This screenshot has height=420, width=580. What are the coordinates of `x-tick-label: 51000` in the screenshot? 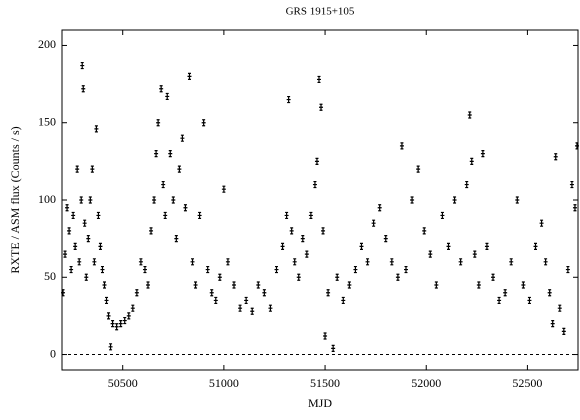 It's located at (224, 383).